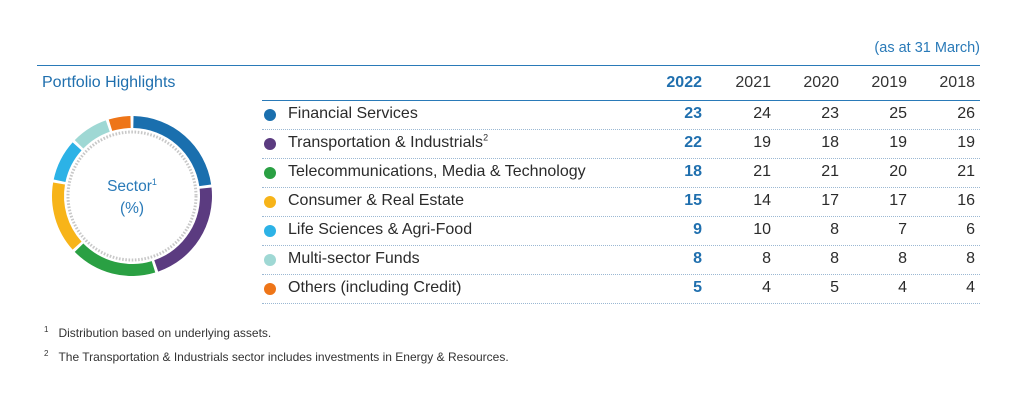  Describe the element at coordinates (697, 229) in the screenshot. I see `value-cell-2022: 9` at that location.